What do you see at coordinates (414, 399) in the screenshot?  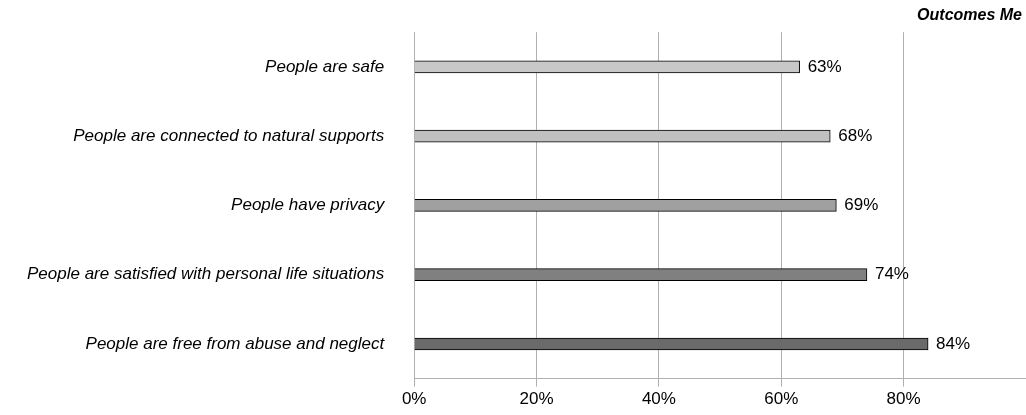 I see `x-tick-label: 0%` at bounding box center [414, 399].